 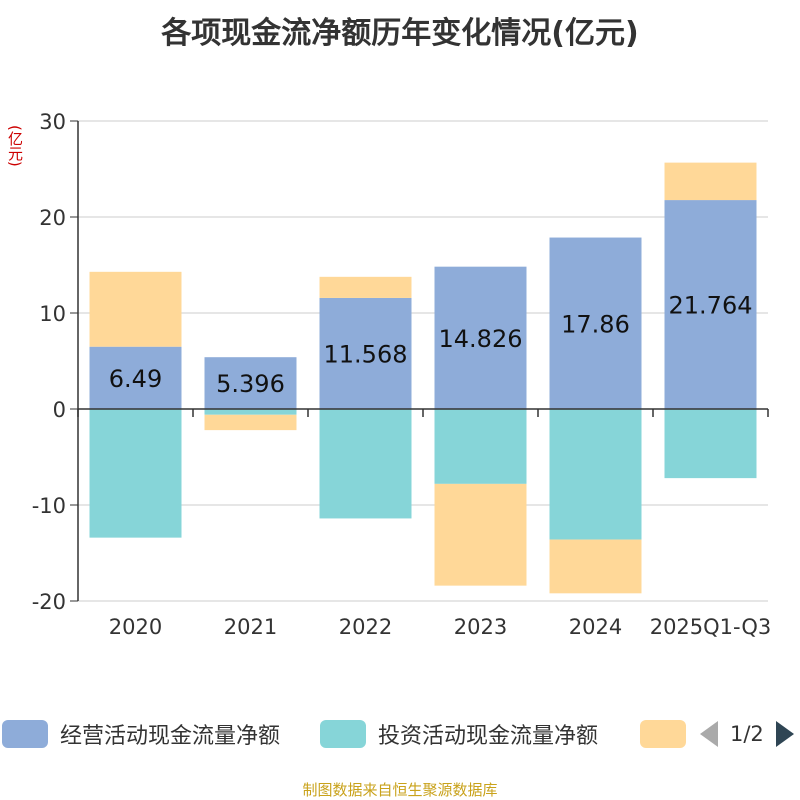 What do you see at coordinates (595, 566) in the screenshot?
I see `bar-financing-2024` at bounding box center [595, 566].